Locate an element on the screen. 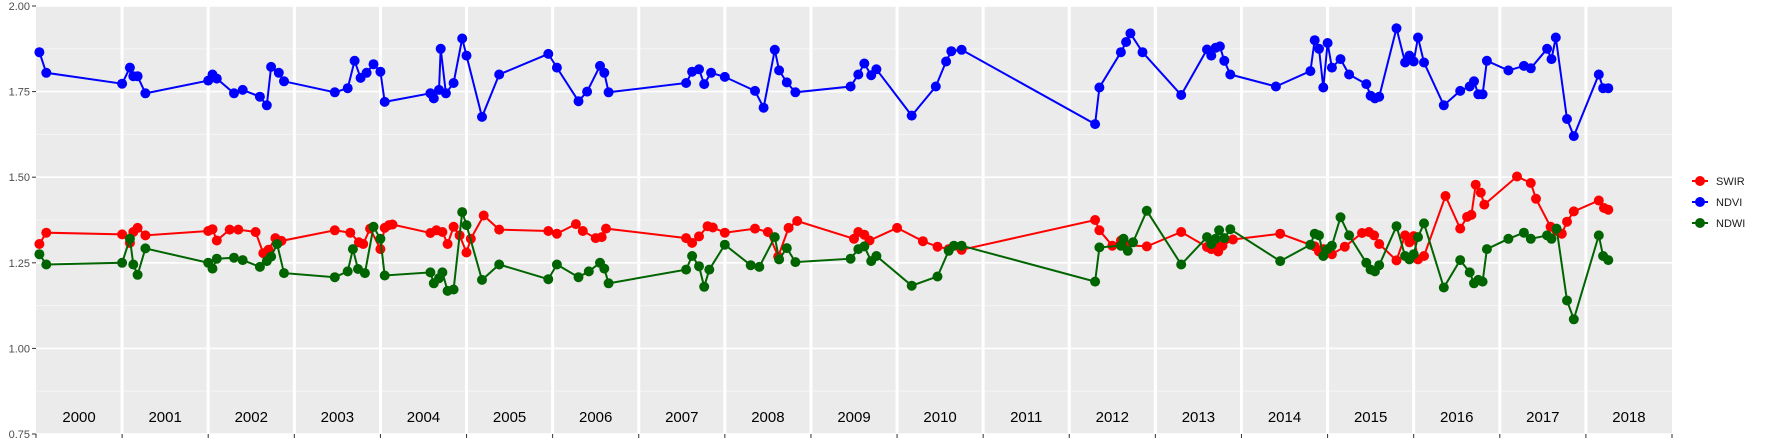  year-label: 2006 is located at coordinates (595, 417).